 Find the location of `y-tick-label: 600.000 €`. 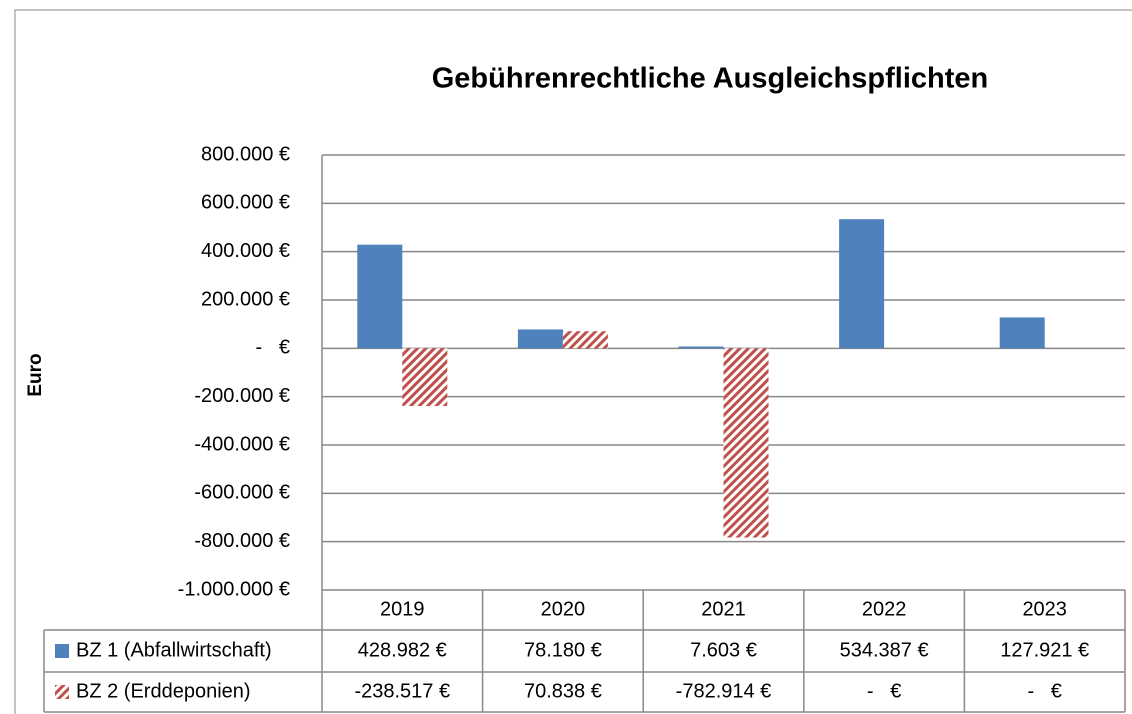

y-tick-label: 600.000 € is located at coordinates (245, 203).